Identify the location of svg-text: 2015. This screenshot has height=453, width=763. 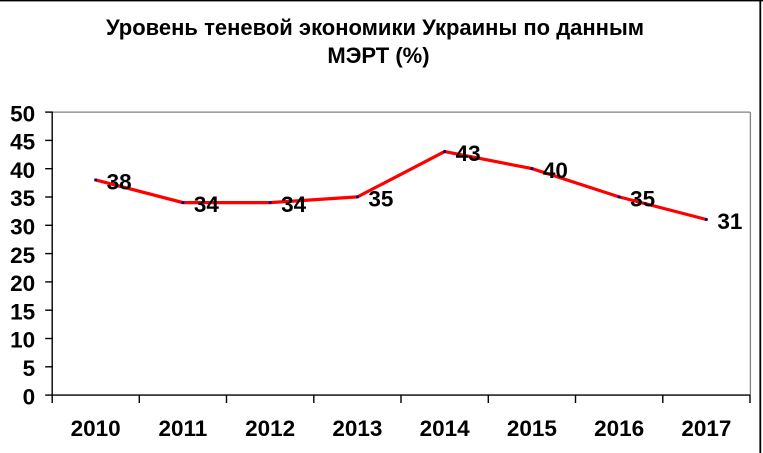
(532, 428).